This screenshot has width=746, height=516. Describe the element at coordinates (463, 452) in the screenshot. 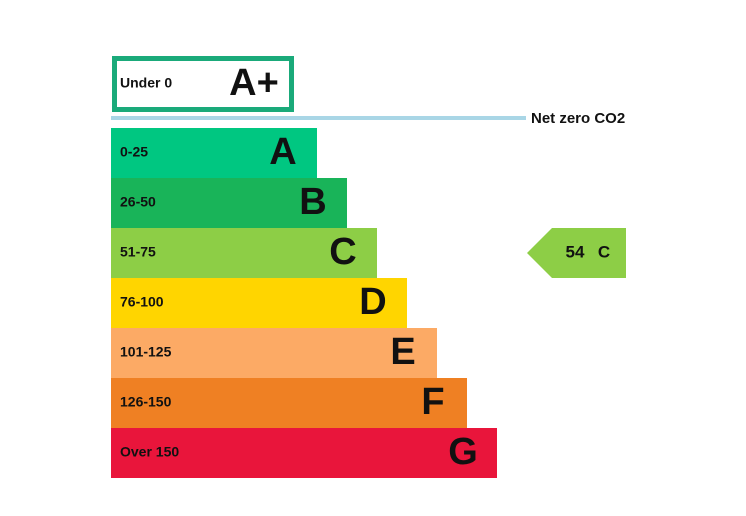

I see `band-letter: G` at that location.